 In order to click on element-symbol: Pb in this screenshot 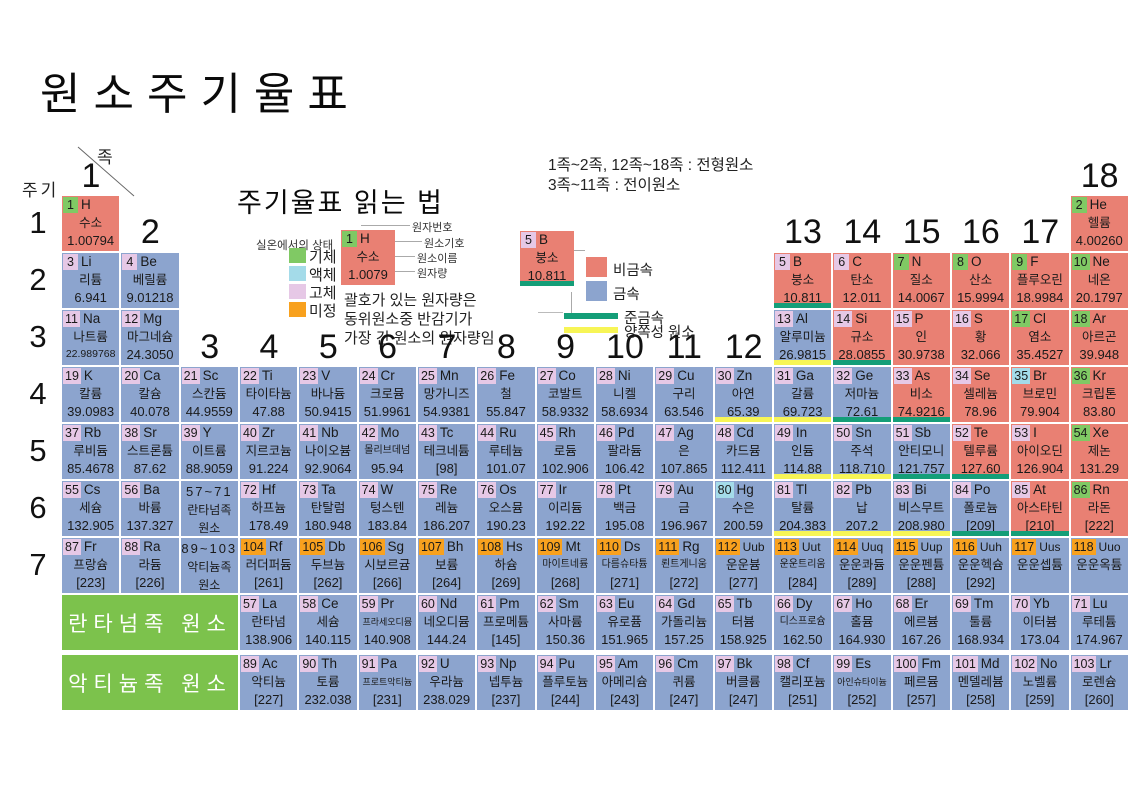, I will do `click(863, 489)`.